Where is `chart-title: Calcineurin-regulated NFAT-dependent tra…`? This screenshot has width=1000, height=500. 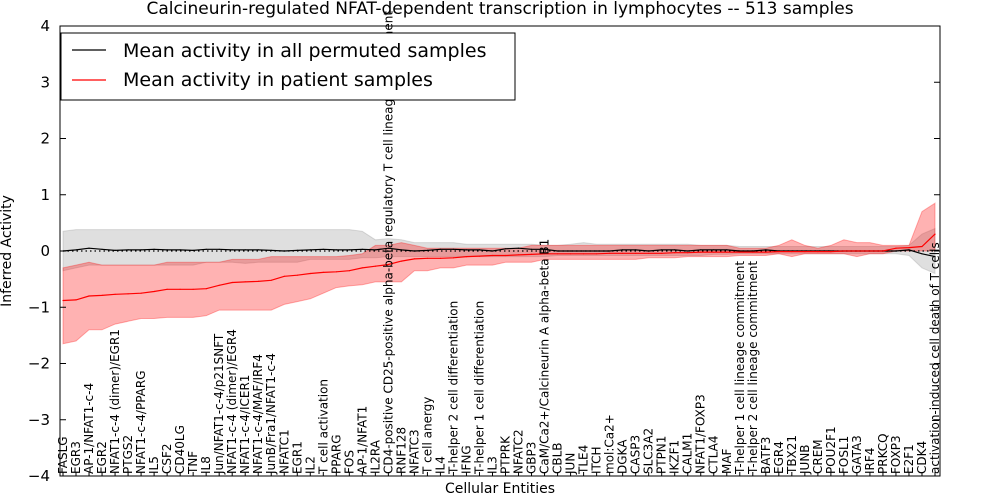
chart-title: Calcineurin-regulated NFAT-dependent tra… is located at coordinates (499, 9).